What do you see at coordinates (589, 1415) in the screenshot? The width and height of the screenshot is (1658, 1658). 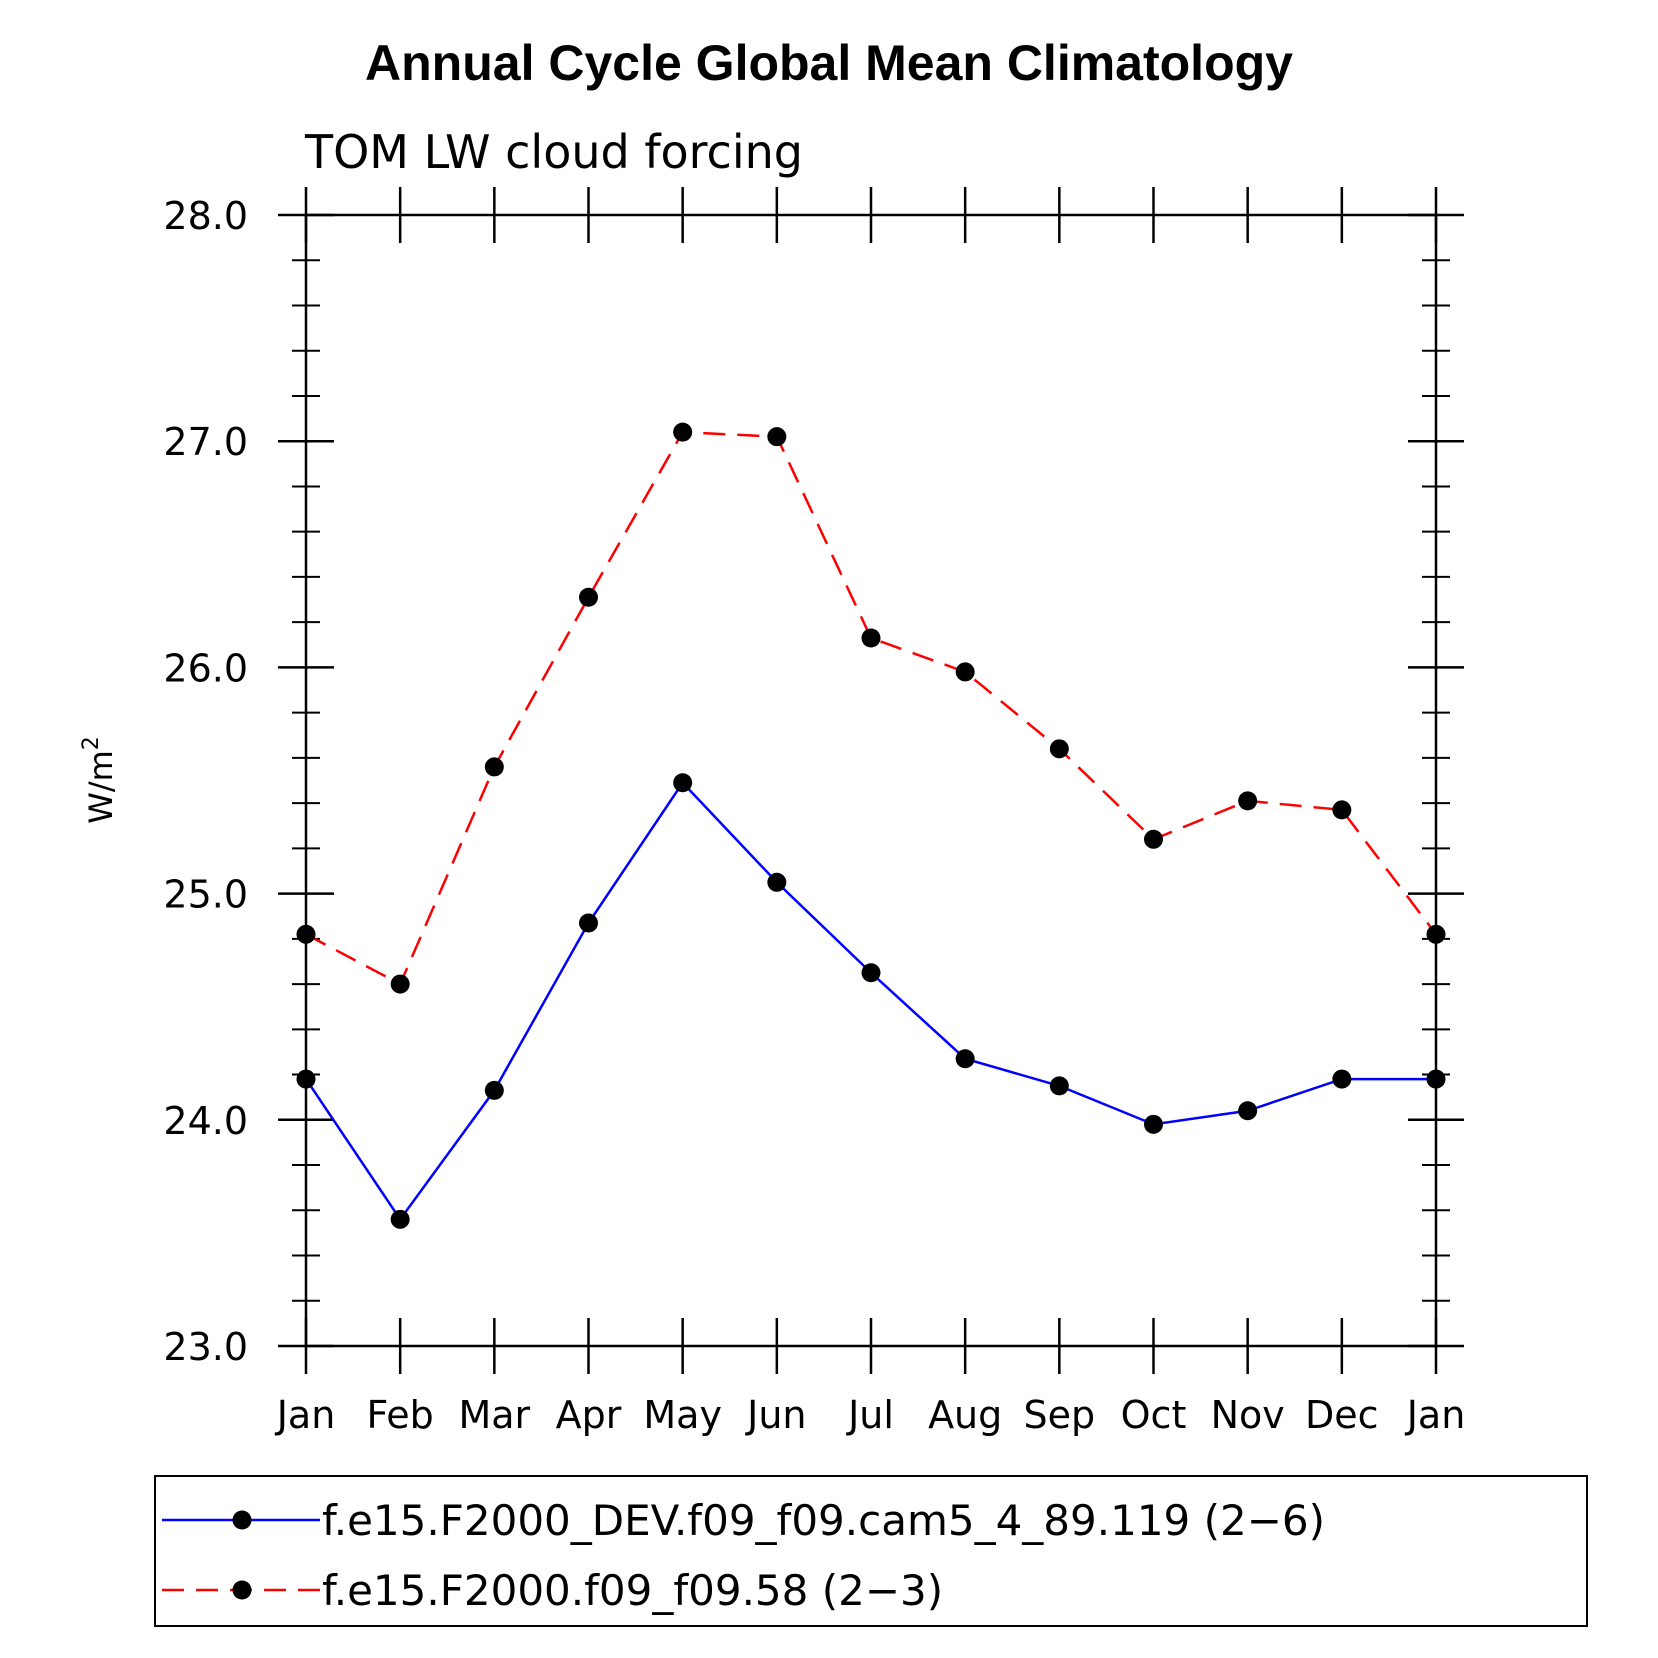 I see `x-tick-label: Apr` at bounding box center [589, 1415].